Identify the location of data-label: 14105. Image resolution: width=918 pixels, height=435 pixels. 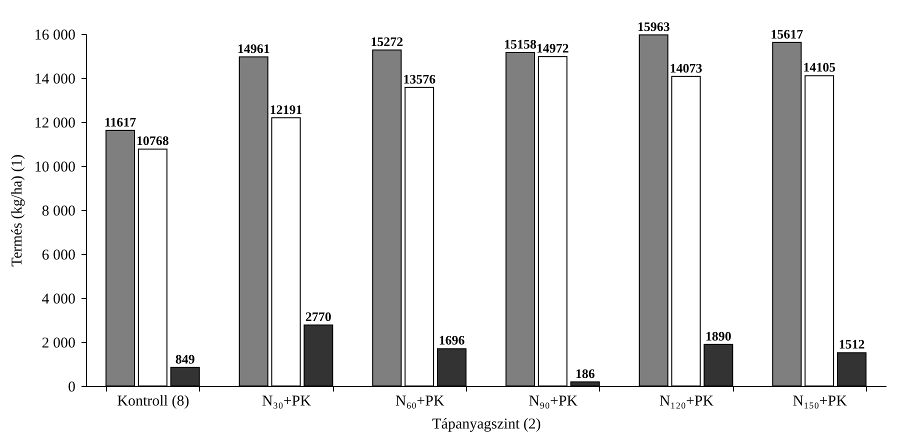
(819, 67).